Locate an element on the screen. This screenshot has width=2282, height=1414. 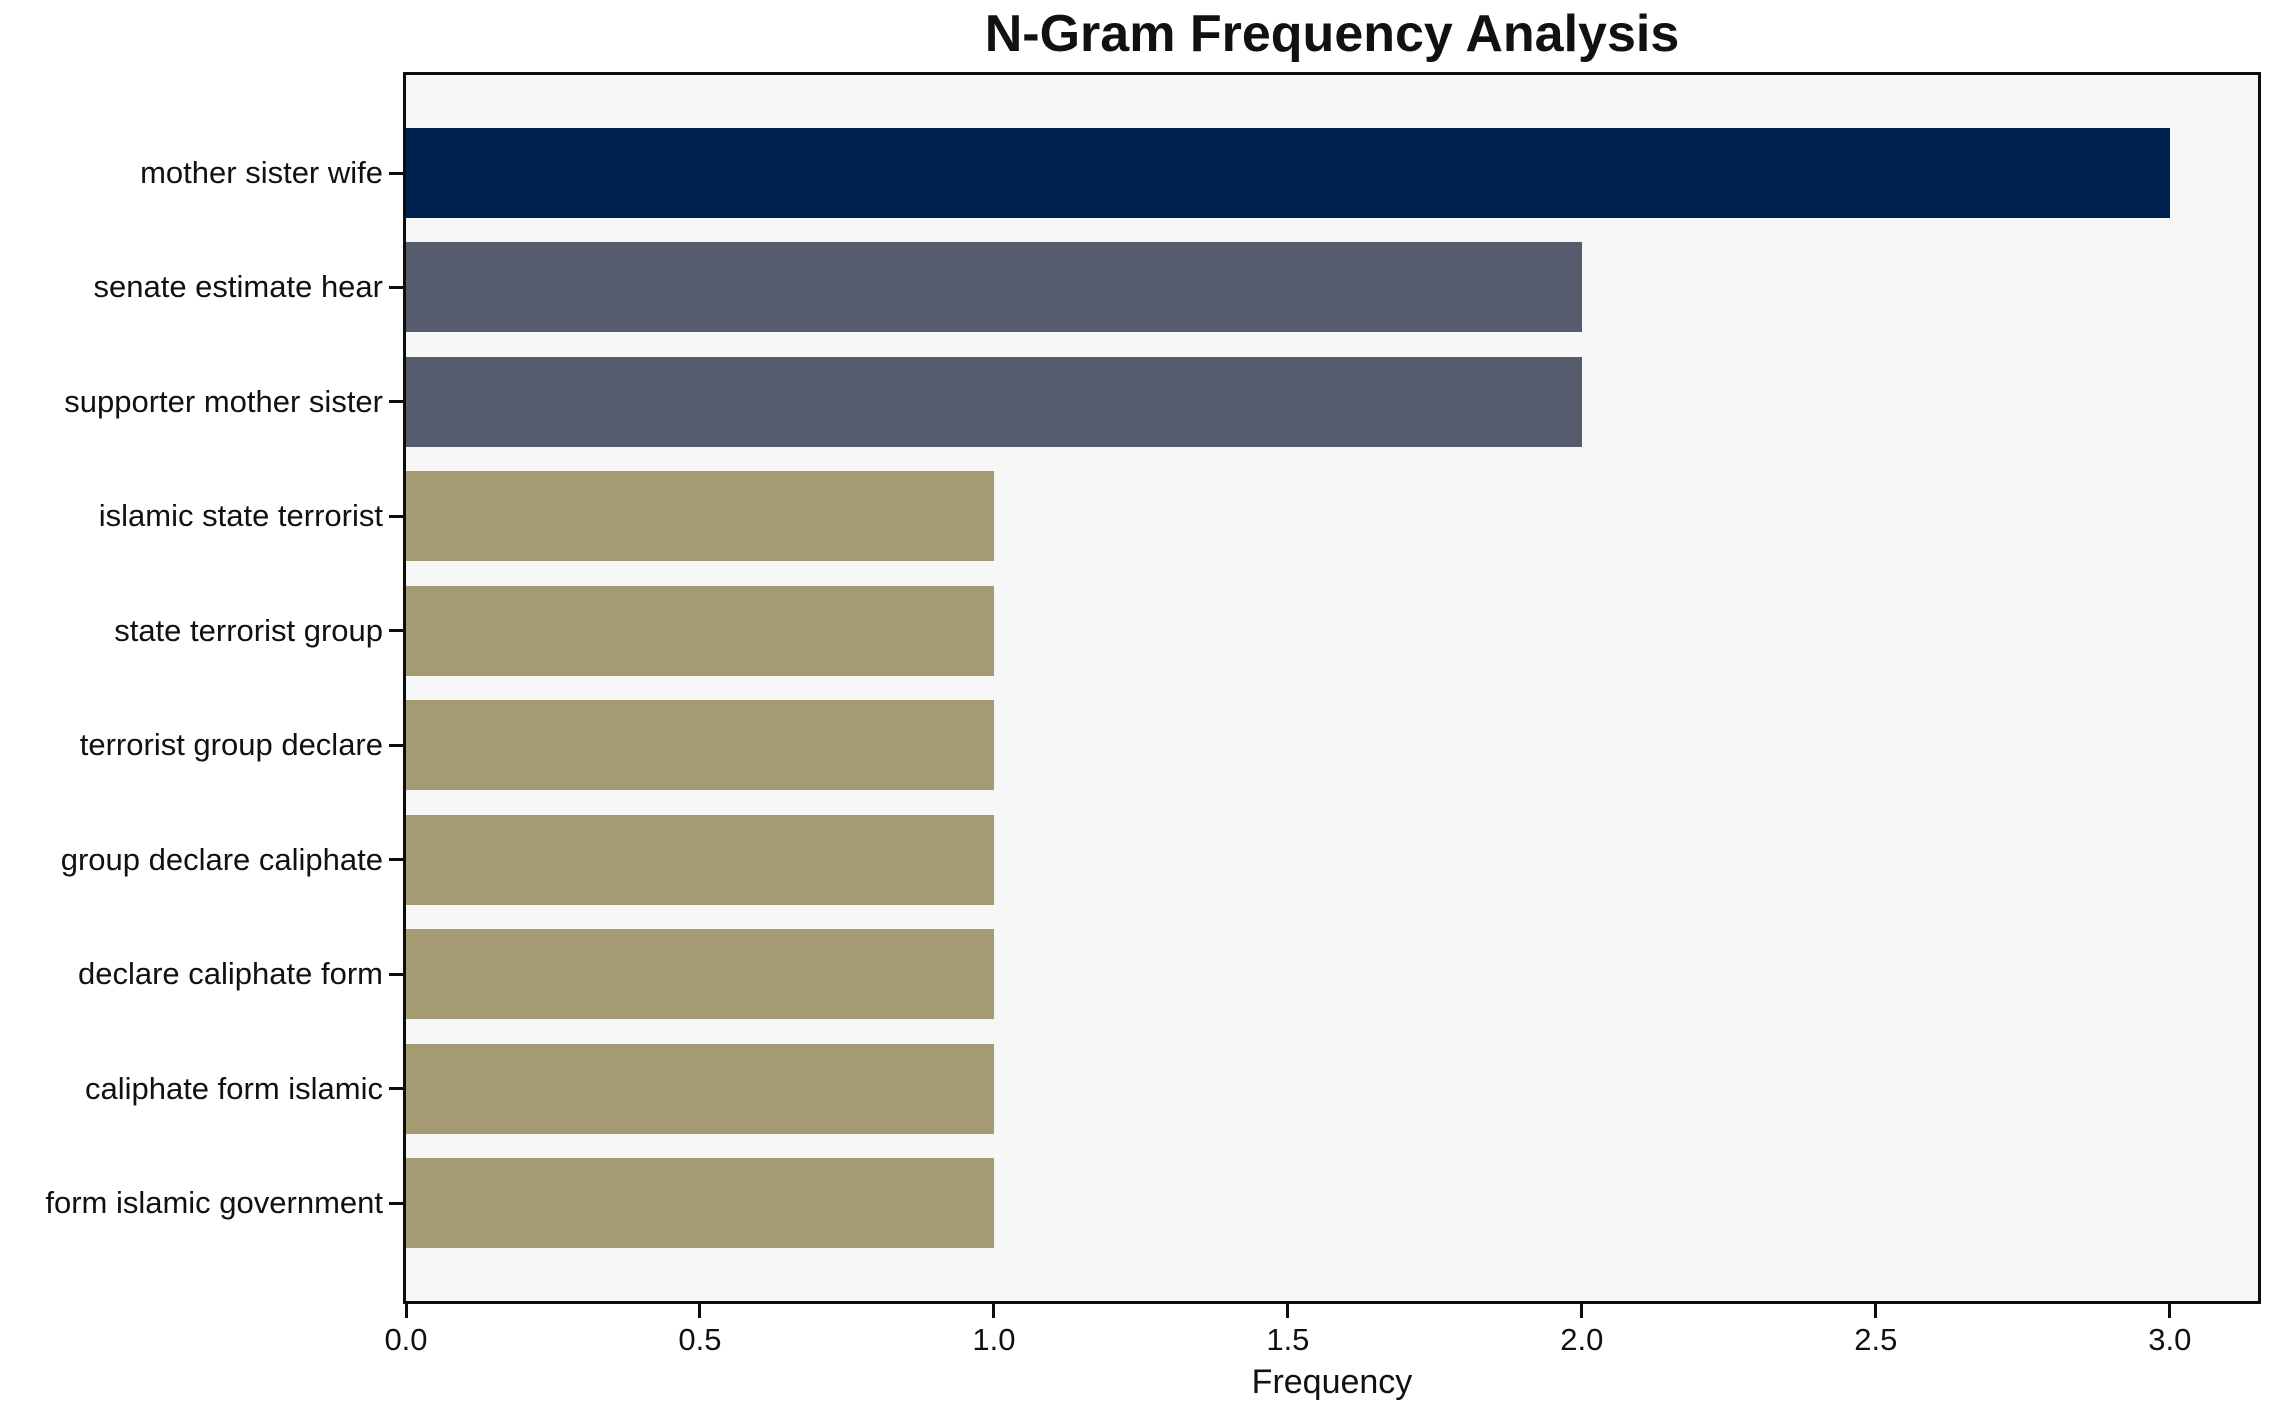
bar-islamic-state-terrorist is located at coordinates (700, 516).